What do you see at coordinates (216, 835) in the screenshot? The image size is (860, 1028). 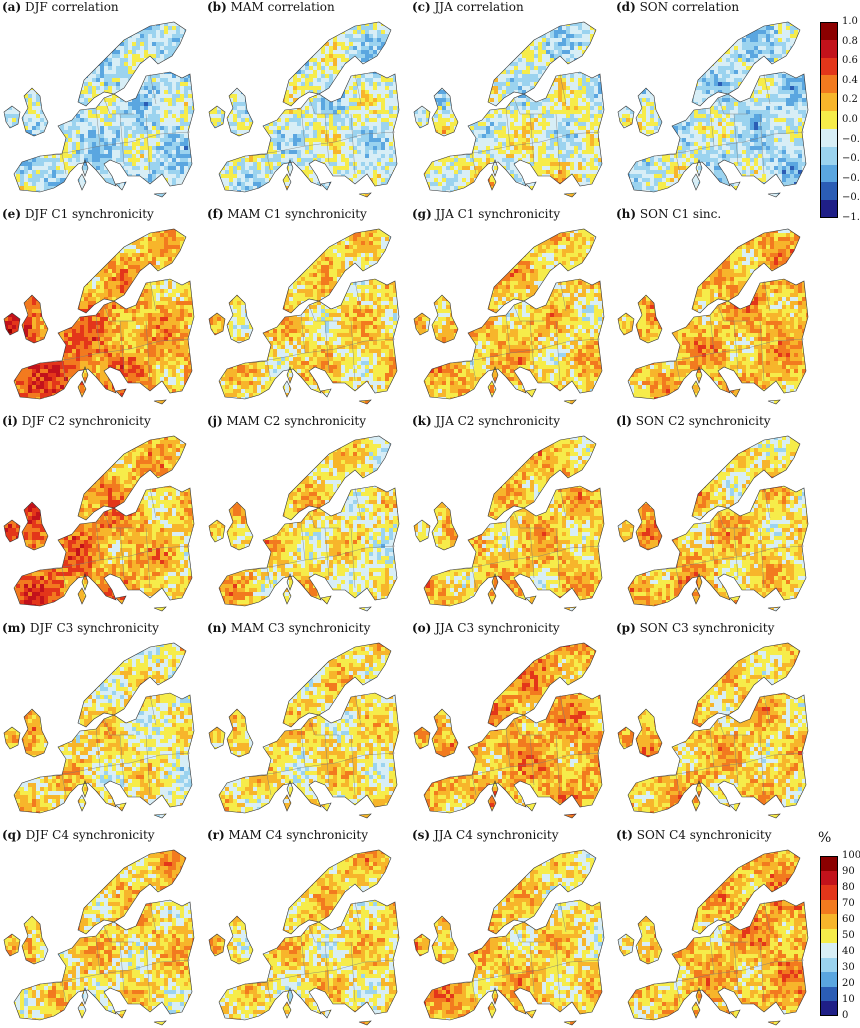 I see `panel-tag: (r)` at bounding box center [216, 835].